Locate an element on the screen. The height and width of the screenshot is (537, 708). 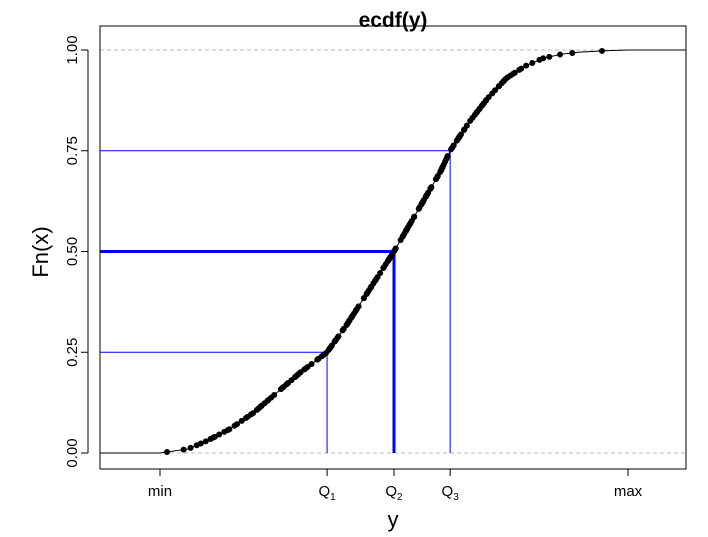
y-tick-label: 0.00 is located at coordinates (72, 452).